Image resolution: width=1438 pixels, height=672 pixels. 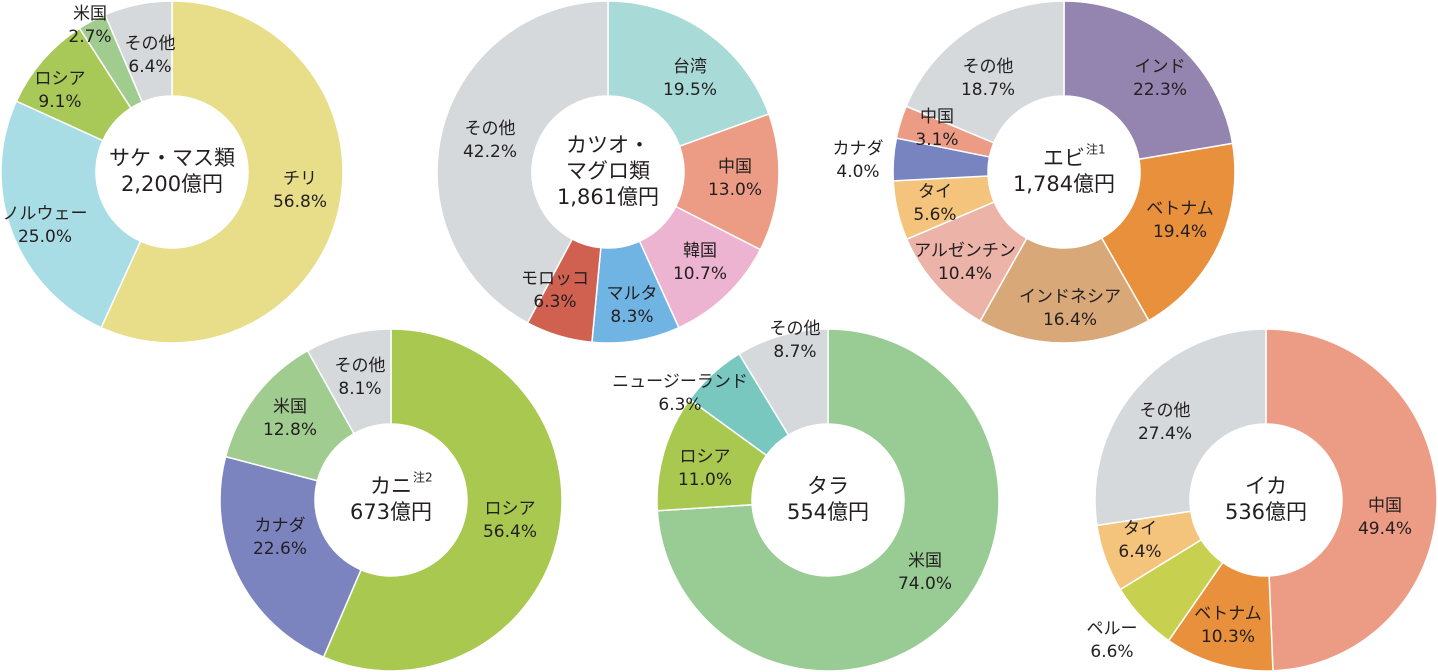 I want to click on value-label: 19.5%, so click(x=690, y=90).